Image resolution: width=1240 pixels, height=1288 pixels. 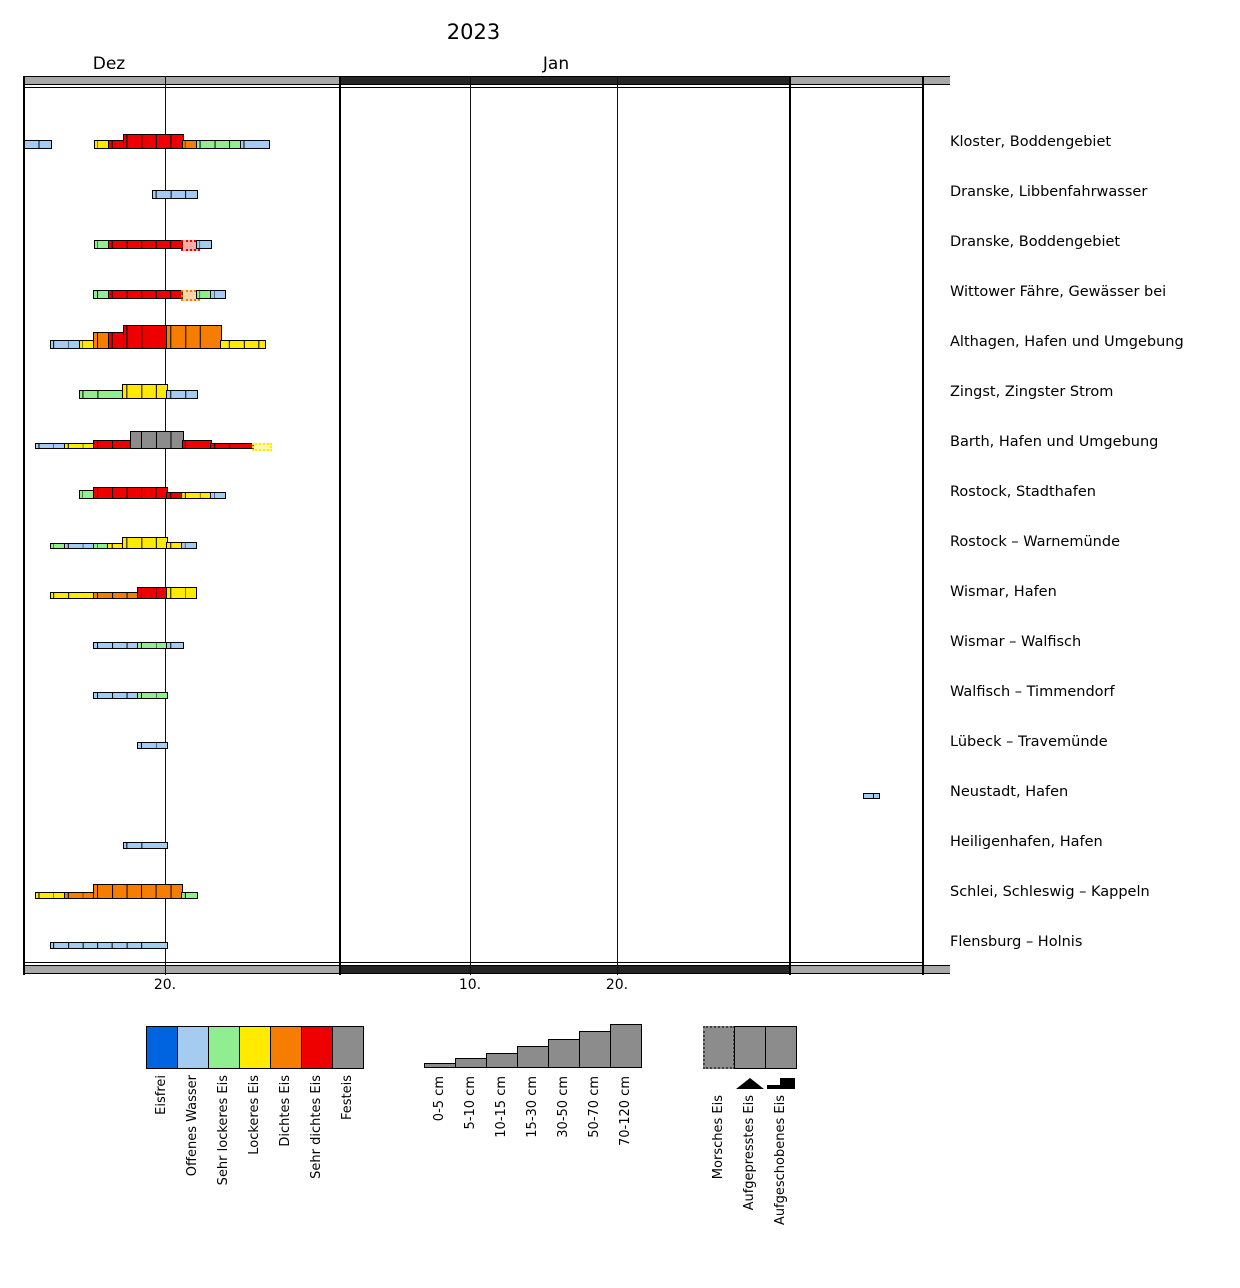 I want to click on thickness-label: 0-5 cm, so click(x=439, y=1099).